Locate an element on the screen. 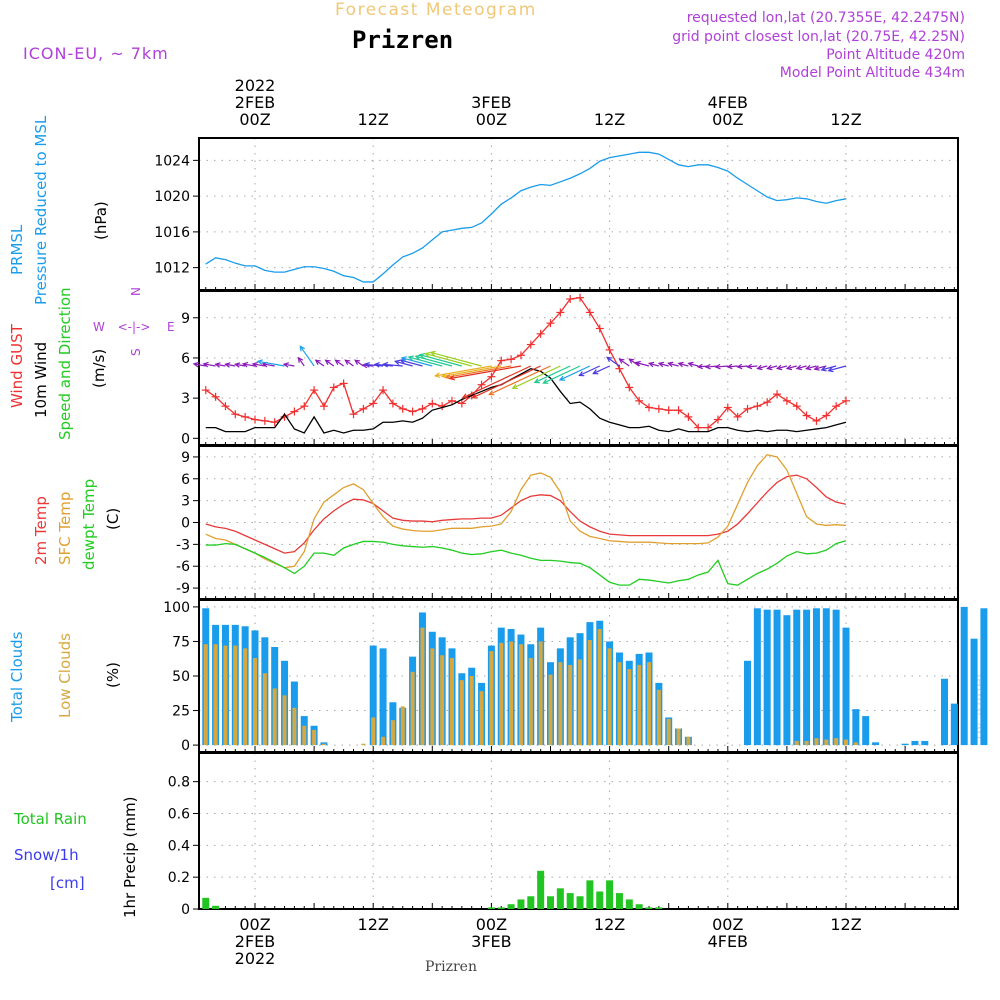 This screenshot has width=1000, height=1000. total-rain-label: Total Rain is located at coordinates (50, 819).